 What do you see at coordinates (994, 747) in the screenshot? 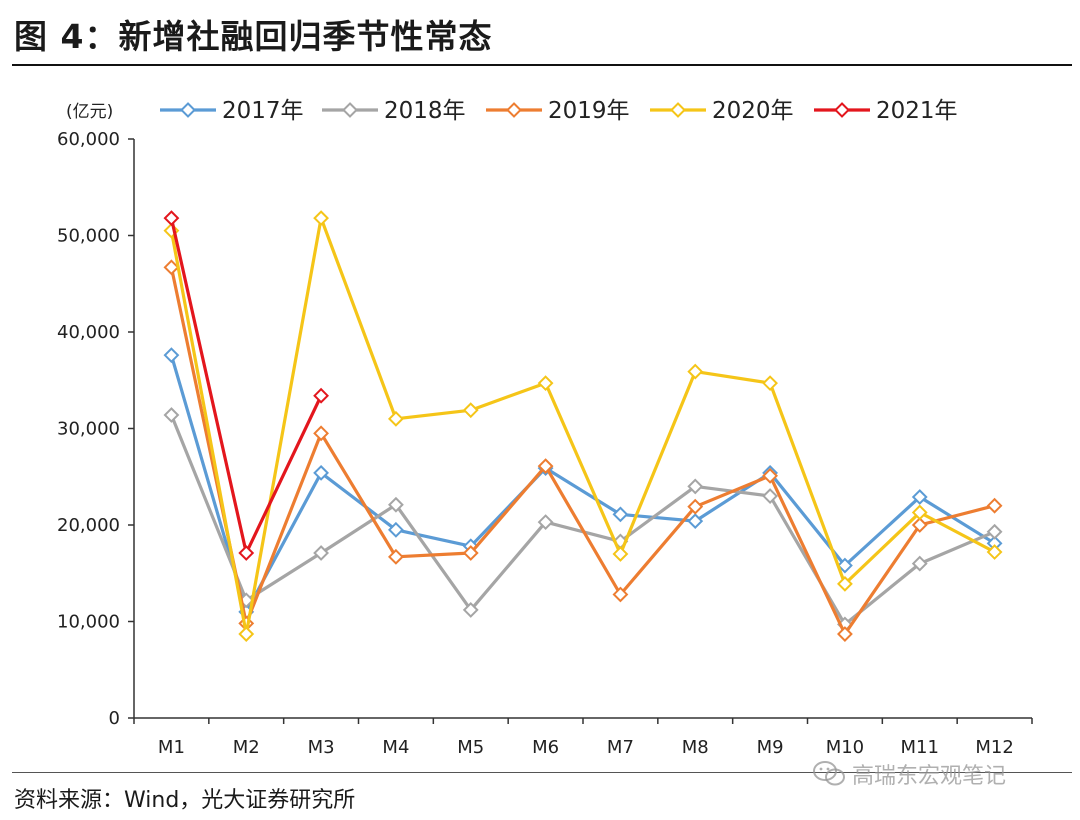
I see `x-tick-label: M12` at bounding box center [994, 747].